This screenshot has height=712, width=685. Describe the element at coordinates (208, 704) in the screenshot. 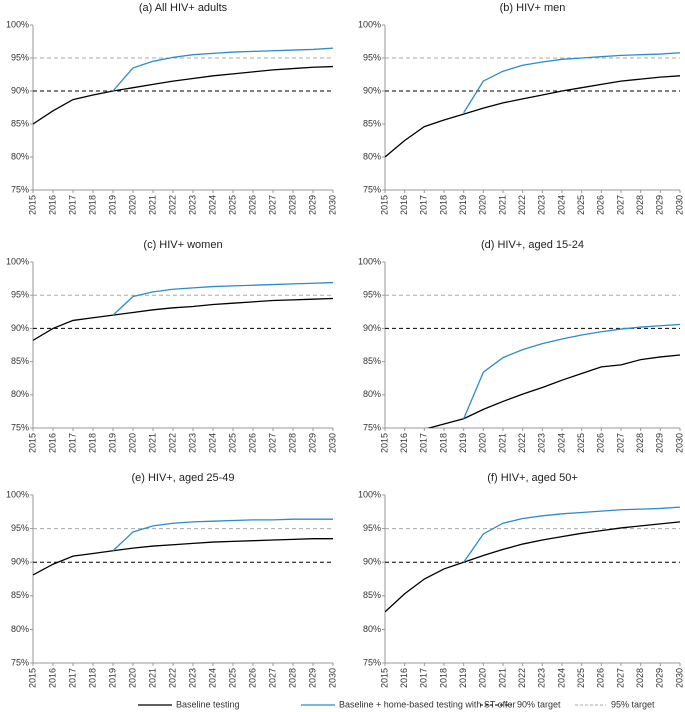

I see `legend-label: Baseline testing` at that location.